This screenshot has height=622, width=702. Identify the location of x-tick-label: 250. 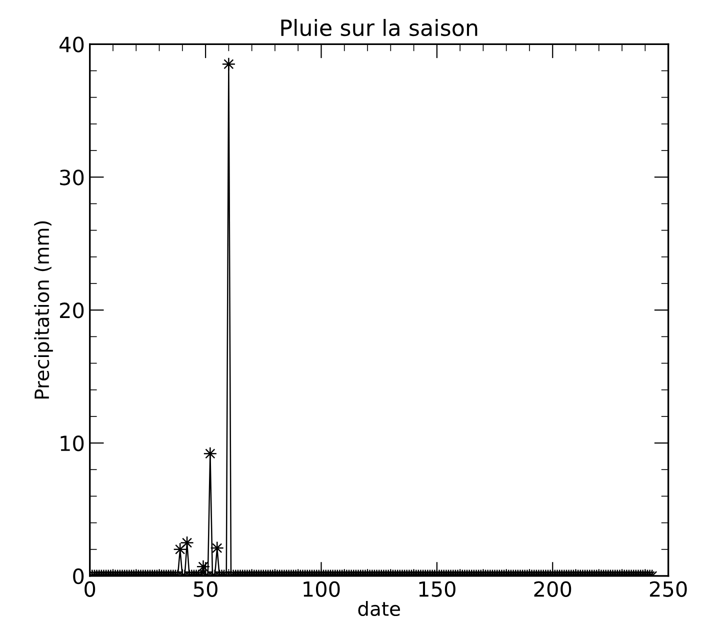
(668, 589).